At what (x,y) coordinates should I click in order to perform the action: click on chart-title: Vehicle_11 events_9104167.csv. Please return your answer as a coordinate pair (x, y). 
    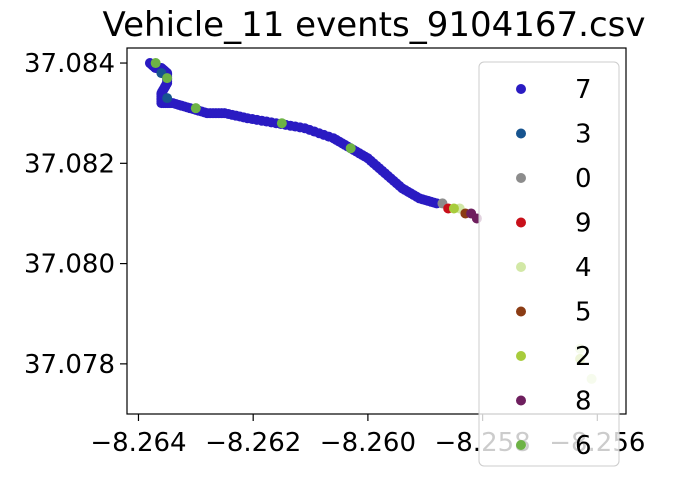
    Looking at the image, I should click on (374, 25).